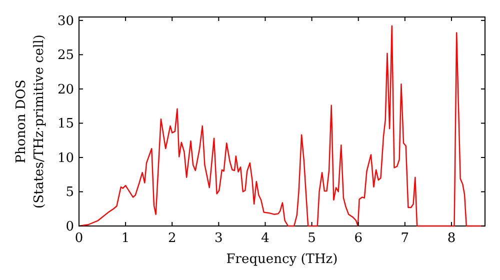 This screenshot has width=500, height=280. I want to click on y-axis-title: Phonon DOS (States/THz·primitive cell), so click(30, 121).